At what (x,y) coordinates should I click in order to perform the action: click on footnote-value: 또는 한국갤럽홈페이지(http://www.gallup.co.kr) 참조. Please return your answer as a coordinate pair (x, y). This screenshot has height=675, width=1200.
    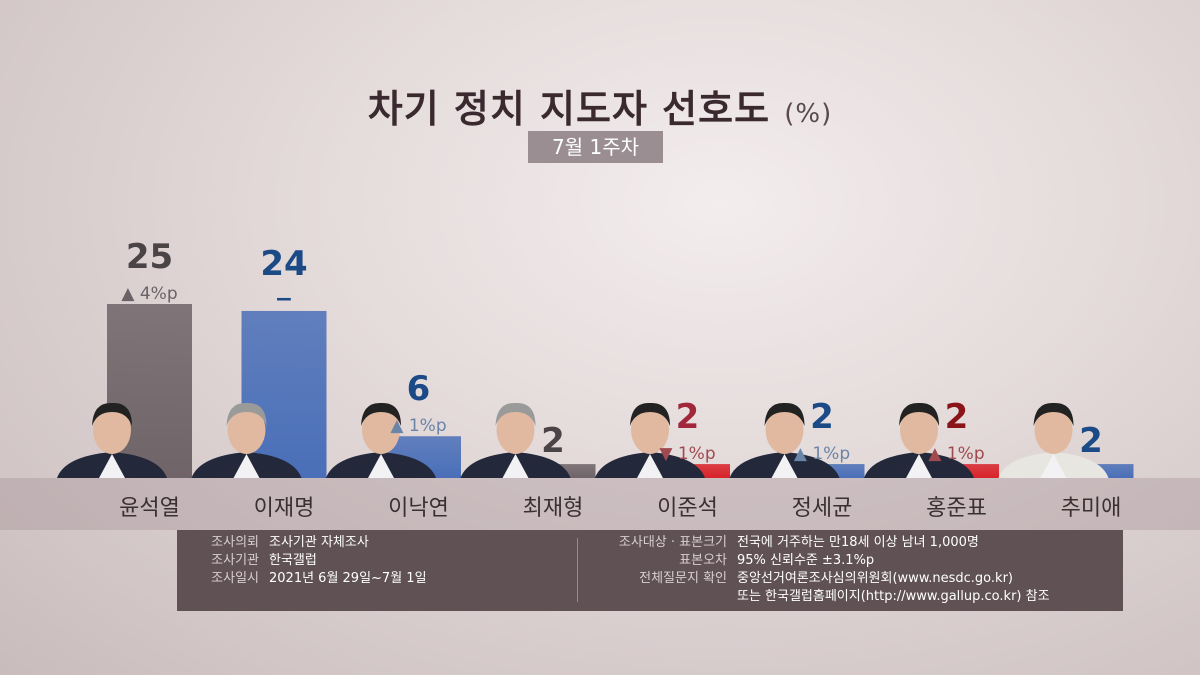
    Looking at the image, I should click on (893, 596).